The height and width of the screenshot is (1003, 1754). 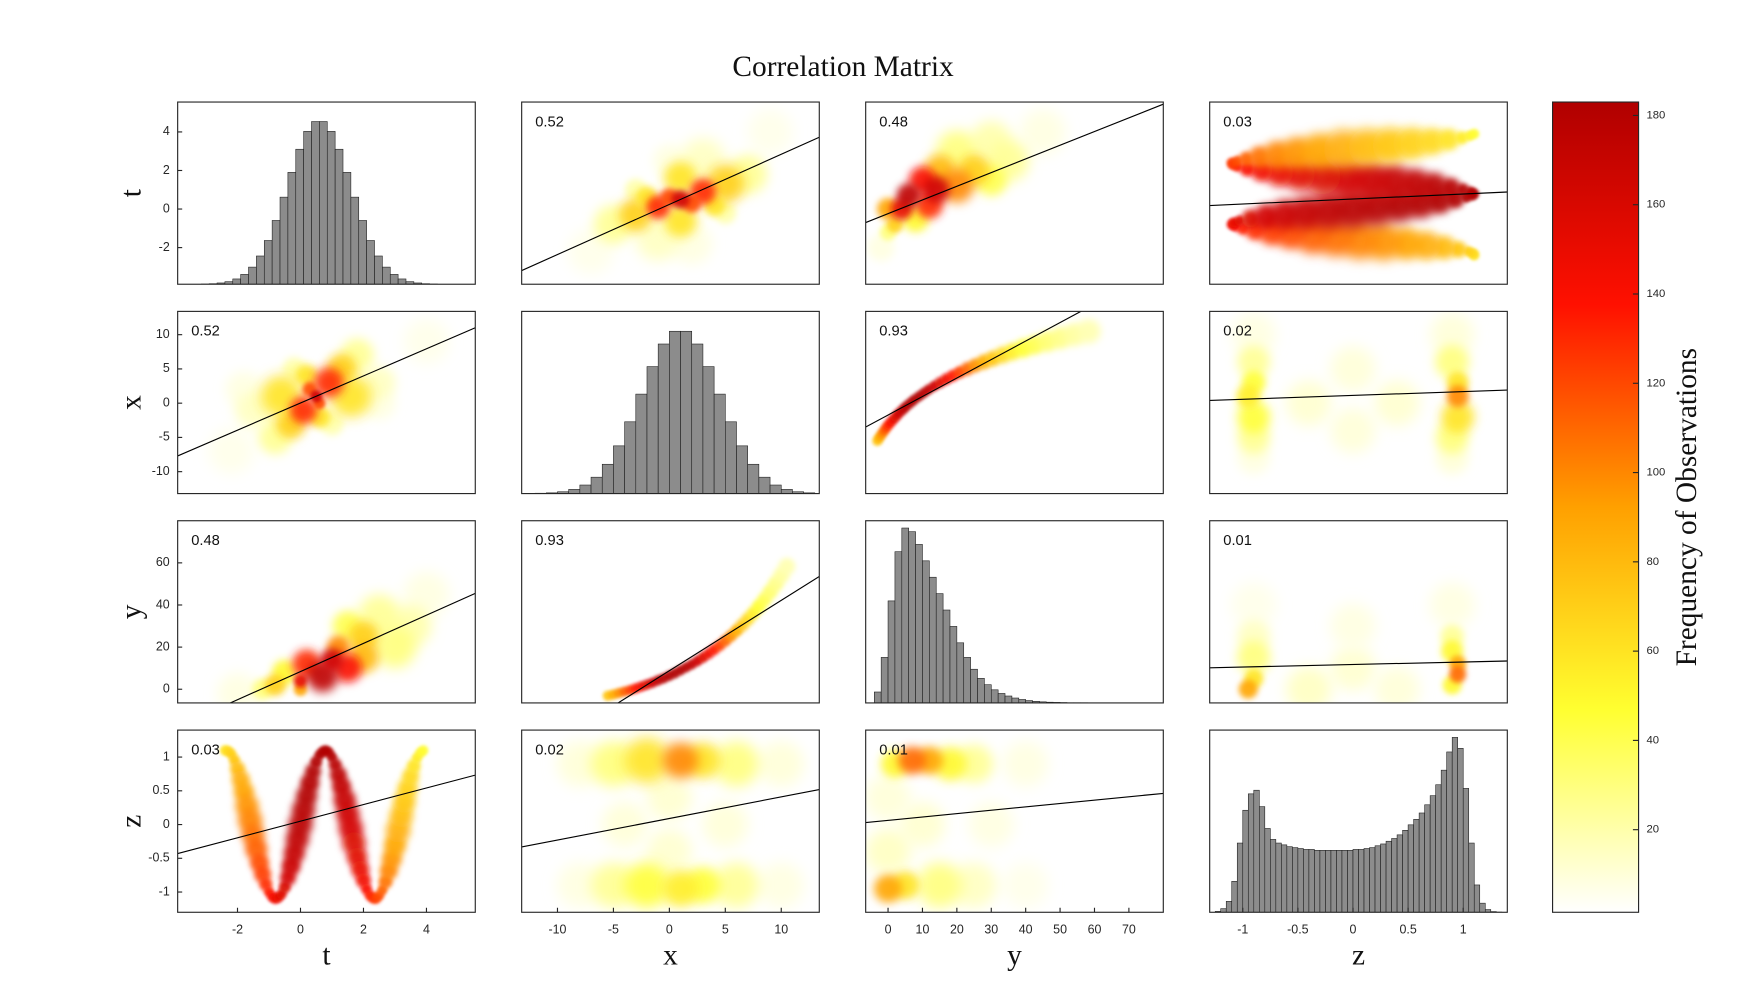 I want to click on colorbar-label: Frequency of Observations, so click(x=1687, y=507).